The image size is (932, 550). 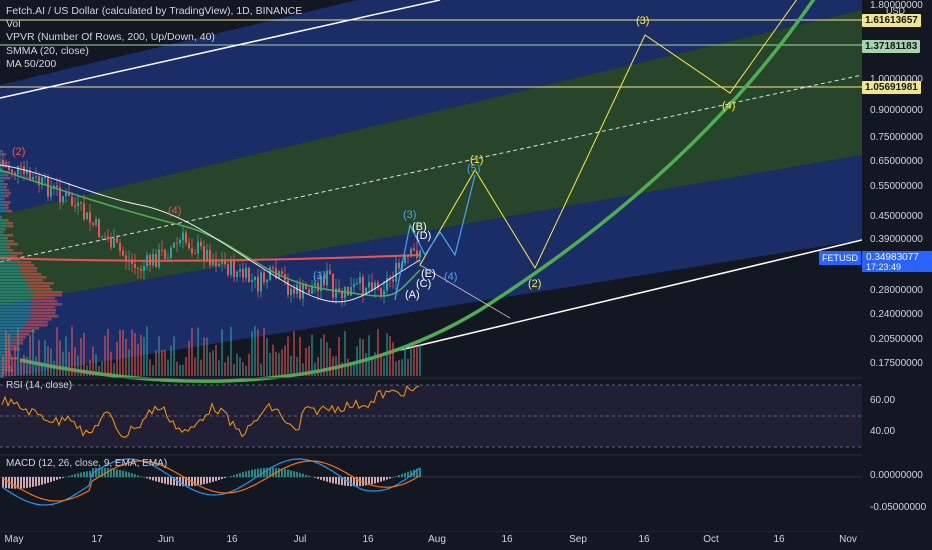 I want to click on rsi-label: RSI (14, close), so click(x=39, y=385).